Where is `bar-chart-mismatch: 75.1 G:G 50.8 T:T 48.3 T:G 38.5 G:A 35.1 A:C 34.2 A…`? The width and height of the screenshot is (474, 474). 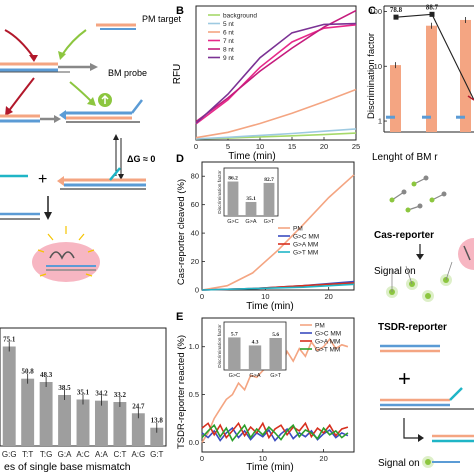
bar-chart-mismatch: 75.1 G:G 50.8 T:T 48.3 T:G 38.5 G:A 35.1 A:C 34.2 A… is located at coordinates (83, 393).